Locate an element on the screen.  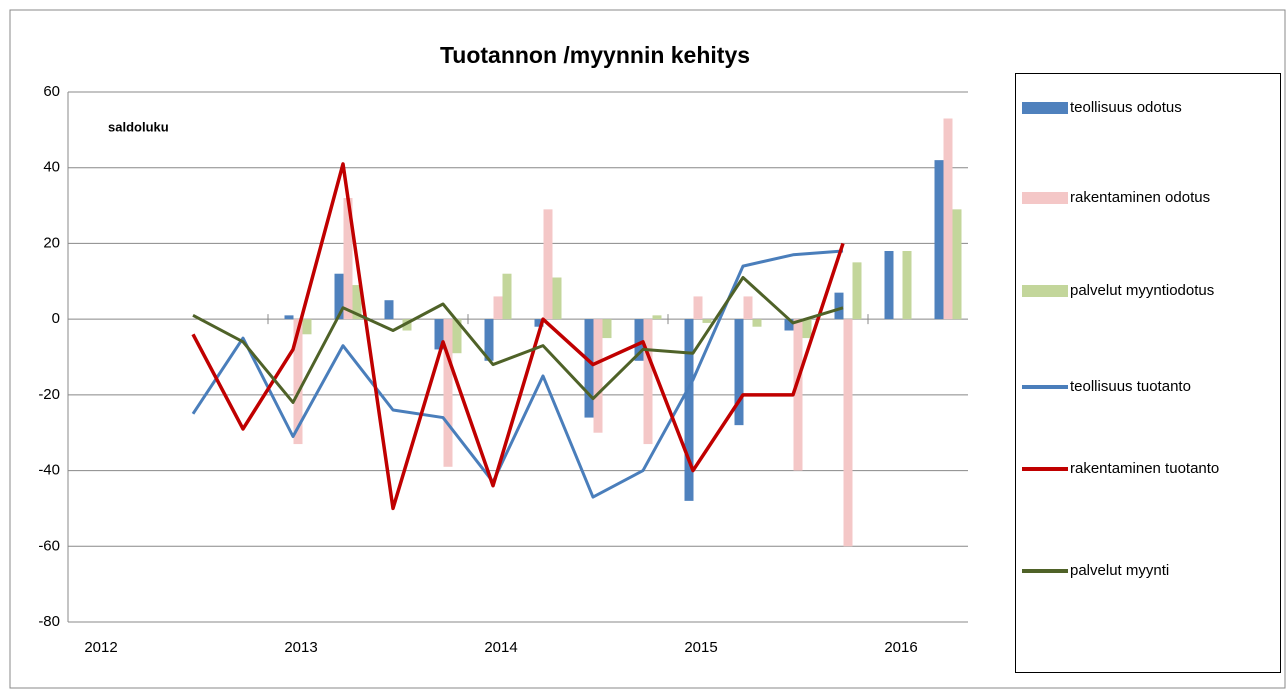
y-tick-label: 0 is located at coordinates (56, 318).